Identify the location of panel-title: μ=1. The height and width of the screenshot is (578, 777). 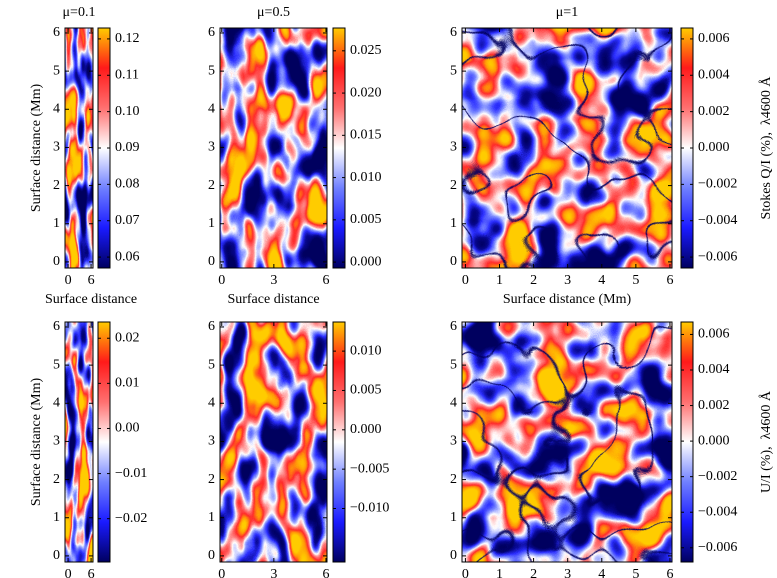
(567, 12).